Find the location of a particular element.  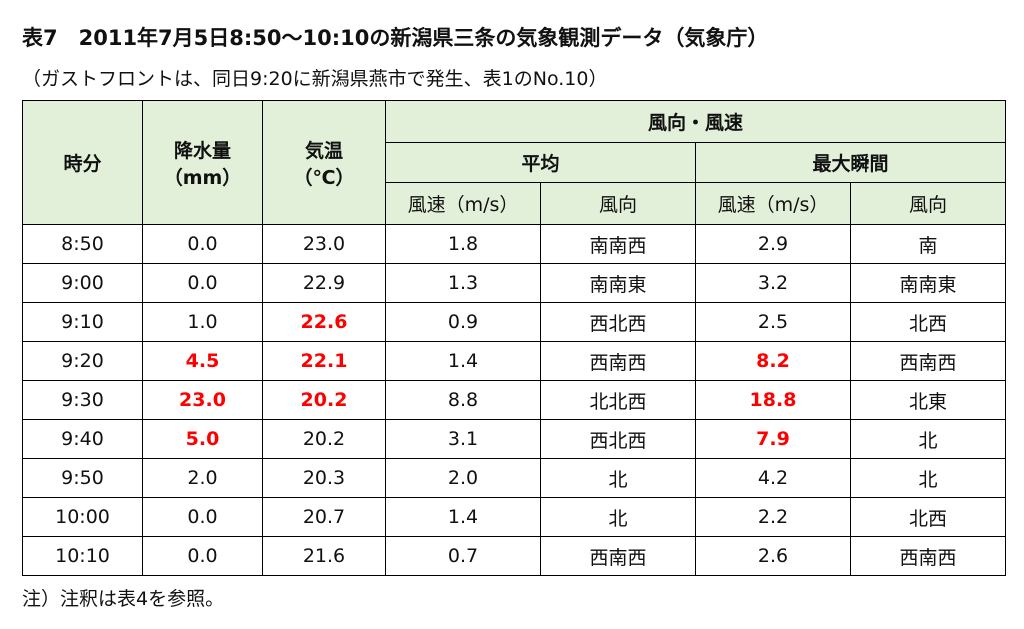

header-text: 時分 is located at coordinates (82, 164).